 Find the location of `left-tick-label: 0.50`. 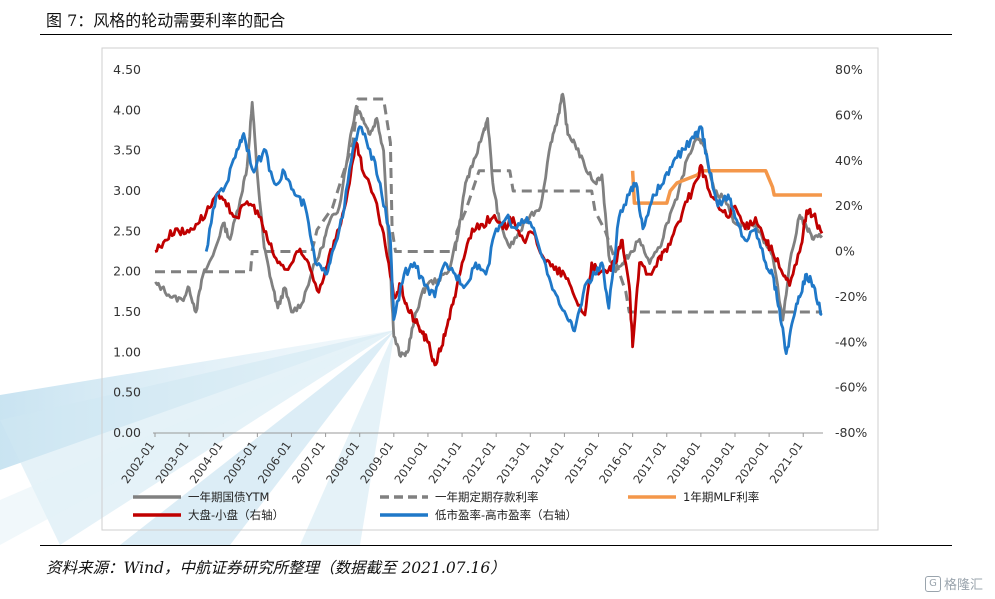

left-tick-label: 0.50 is located at coordinates (127, 392).